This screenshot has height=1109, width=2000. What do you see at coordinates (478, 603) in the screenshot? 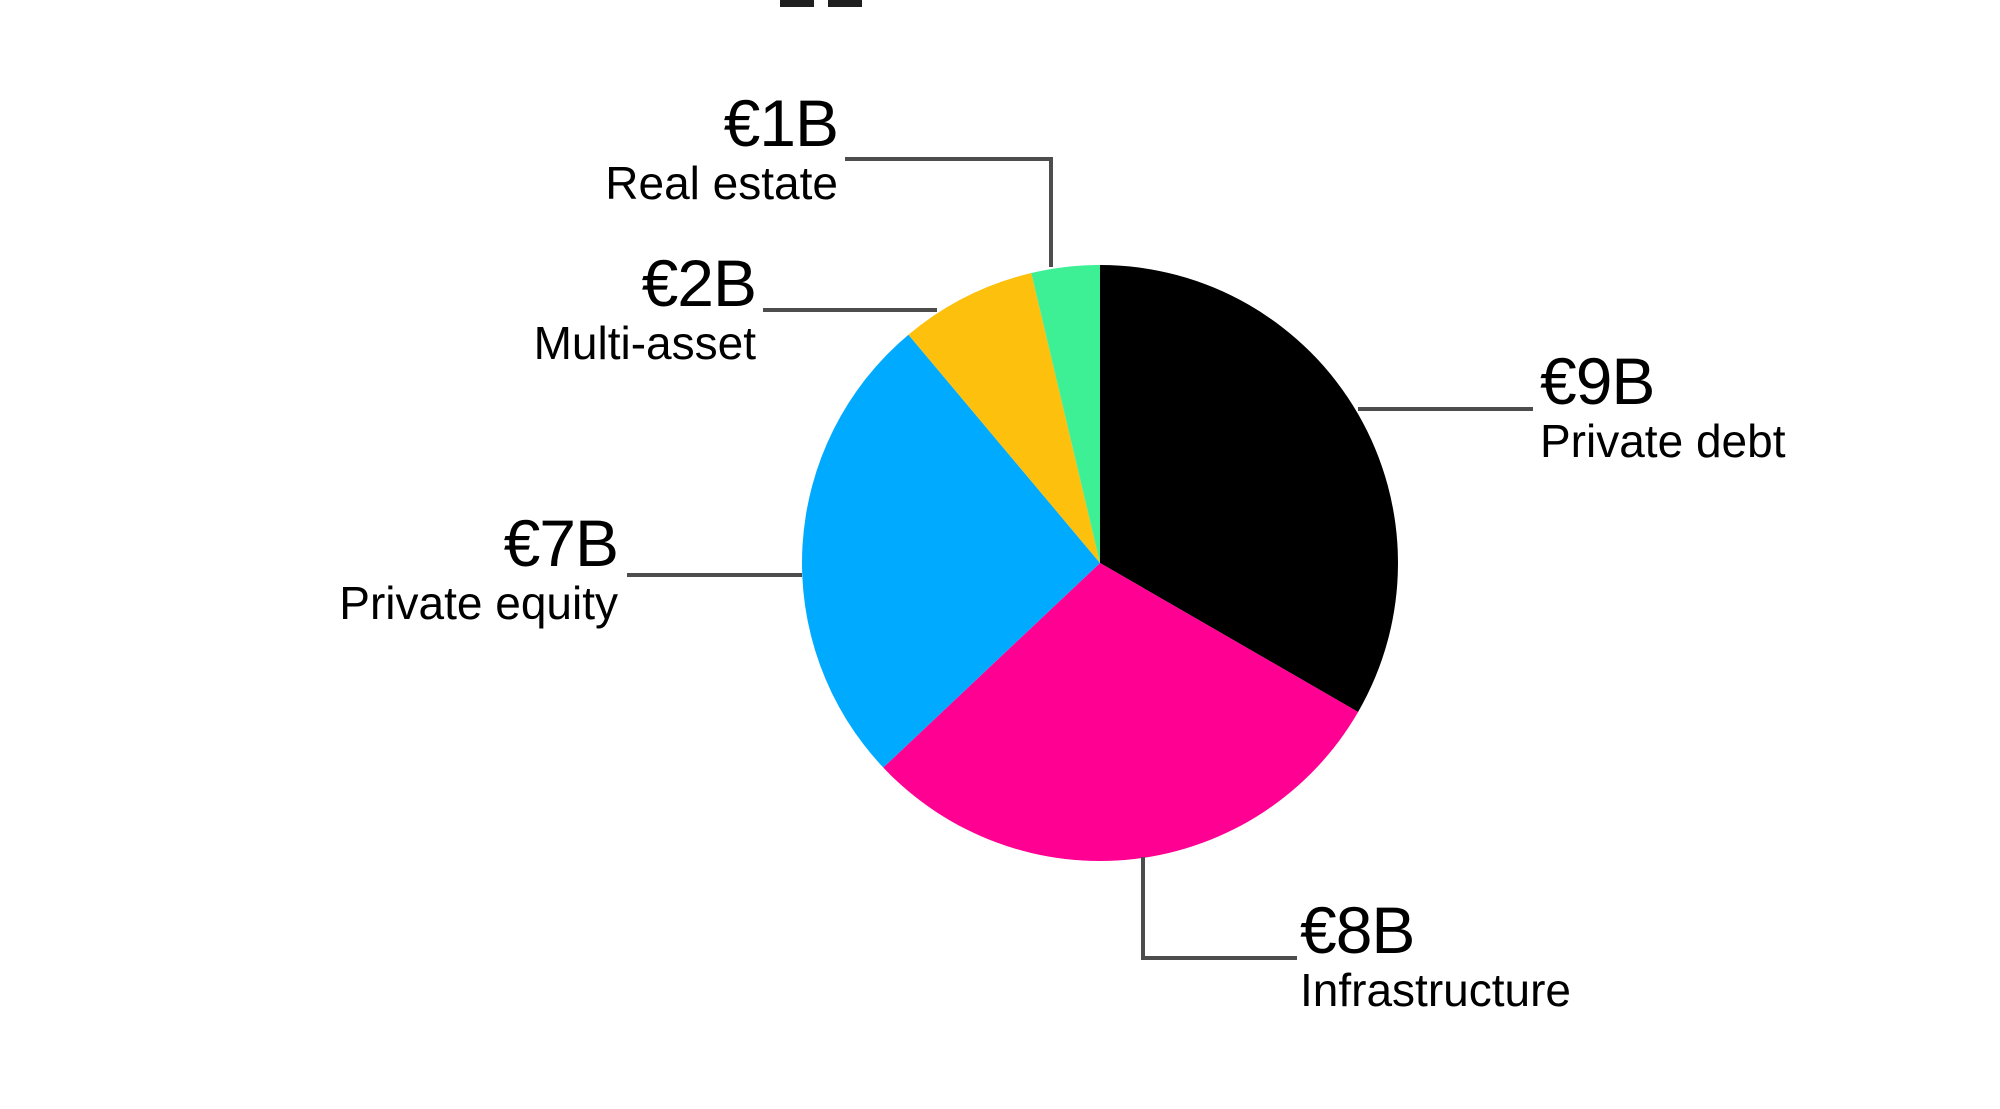
I see `slice-category-label: Private equity` at bounding box center [478, 603].